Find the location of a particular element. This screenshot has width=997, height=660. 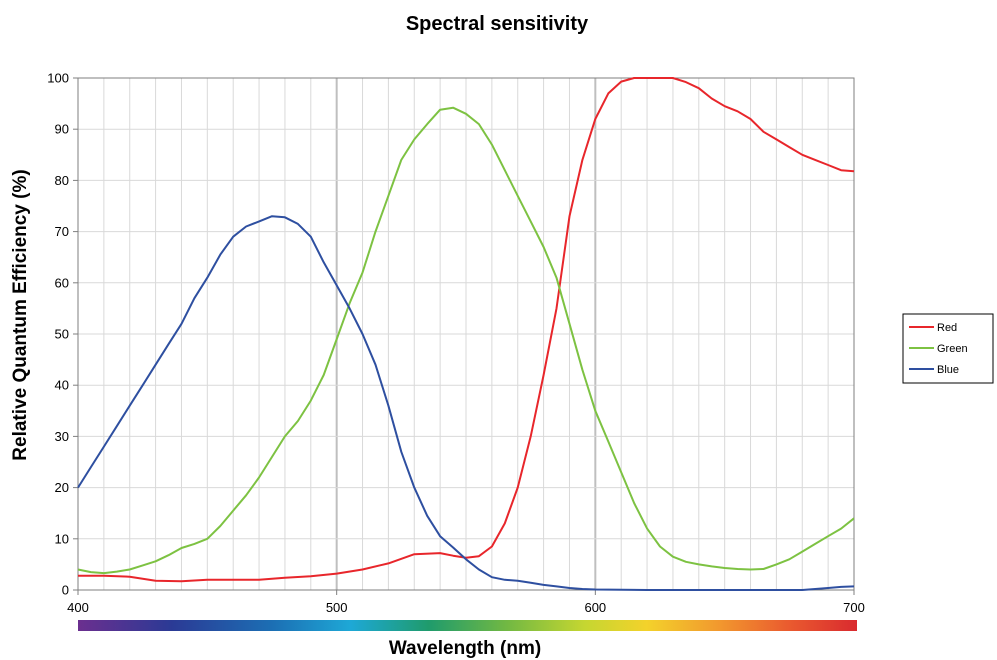

spectrum-bar is located at coordinates (467, 625).